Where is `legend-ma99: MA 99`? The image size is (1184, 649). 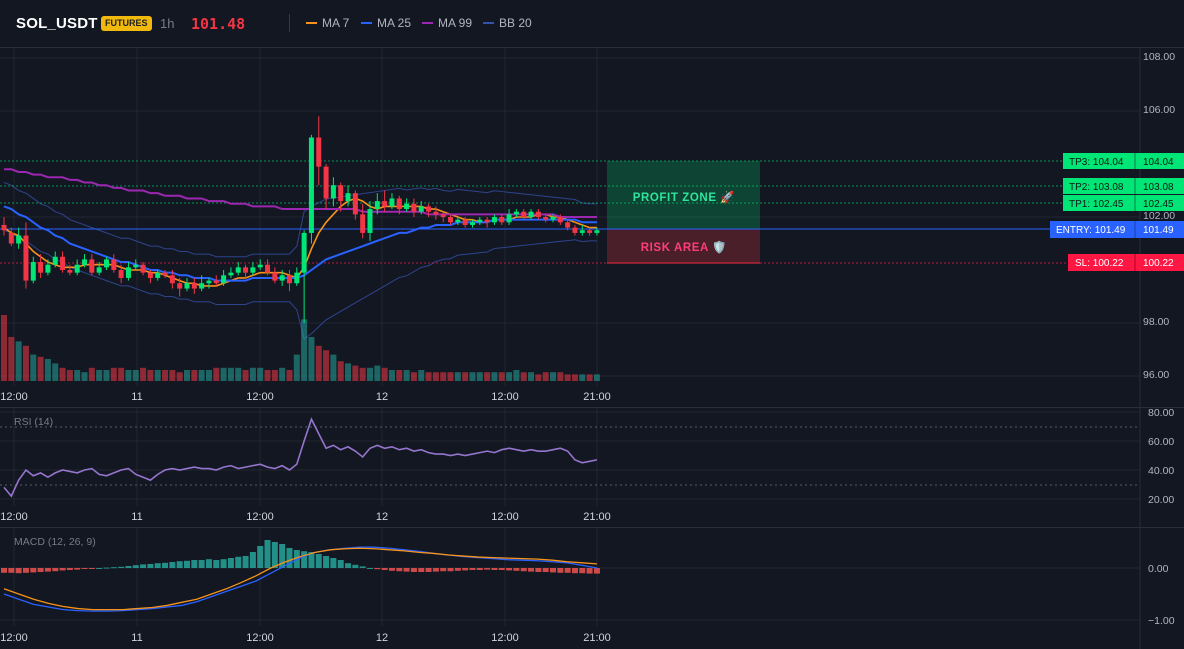 legend-ma99: MA 99 is located at coordinates (447, 23).